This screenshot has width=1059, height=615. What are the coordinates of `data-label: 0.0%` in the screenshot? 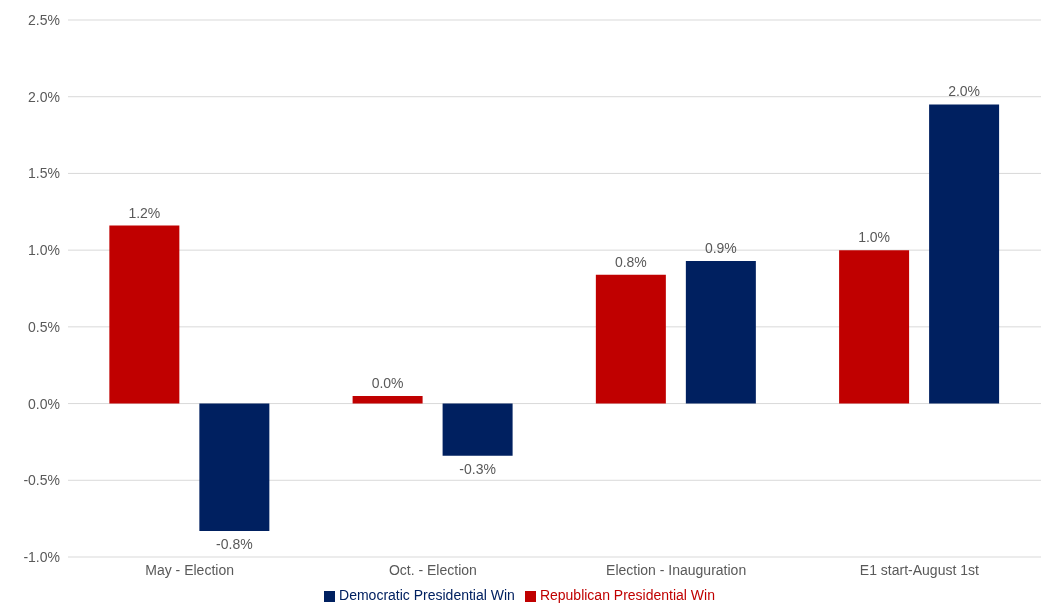 It's located at (387, 382).